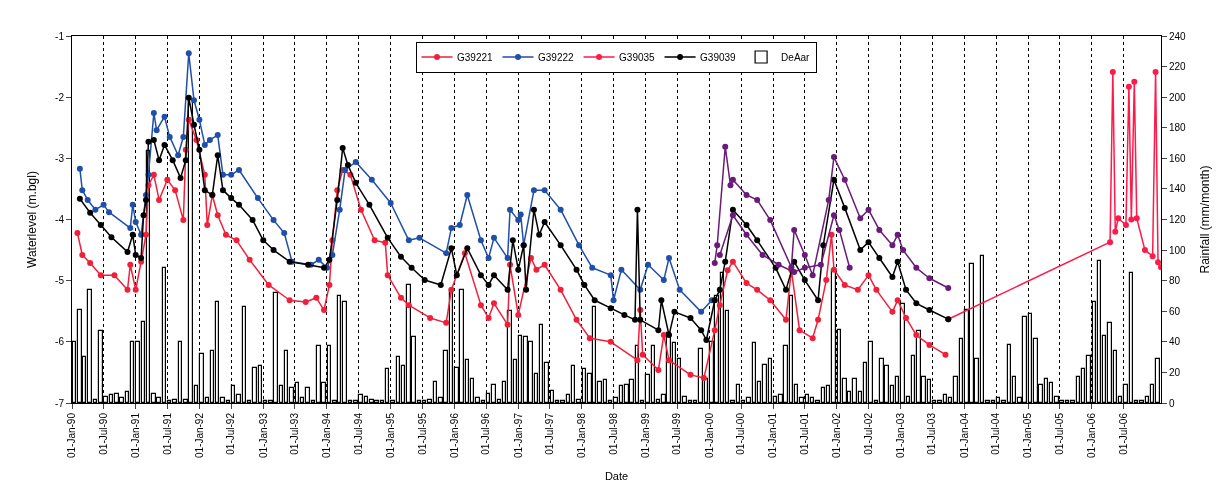  I want to click on x-tick-label: 01-Jan-91, so click(135, 435).